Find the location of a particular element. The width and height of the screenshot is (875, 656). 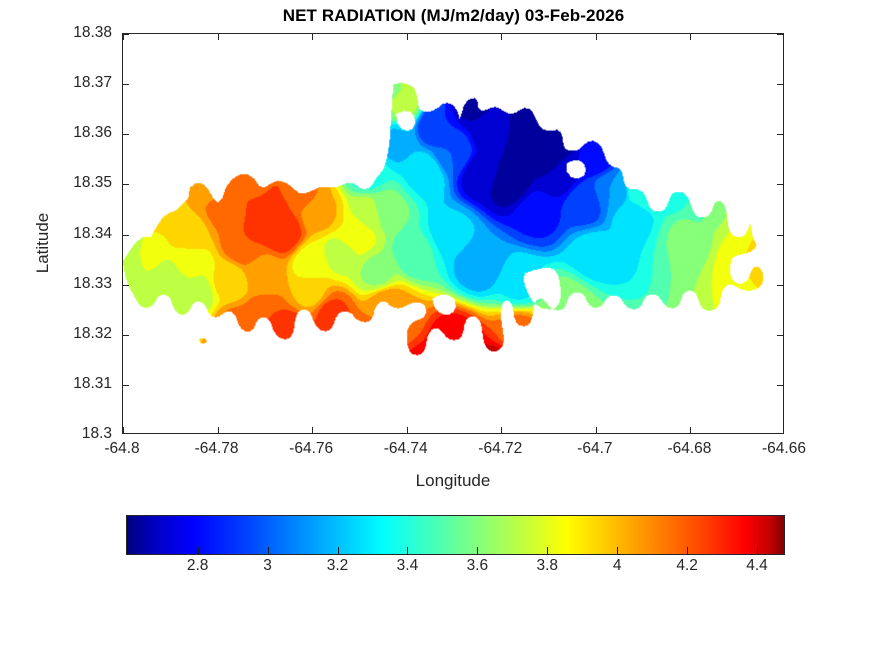

x-axis-label: Longitude is located at coordinates (453, 480).